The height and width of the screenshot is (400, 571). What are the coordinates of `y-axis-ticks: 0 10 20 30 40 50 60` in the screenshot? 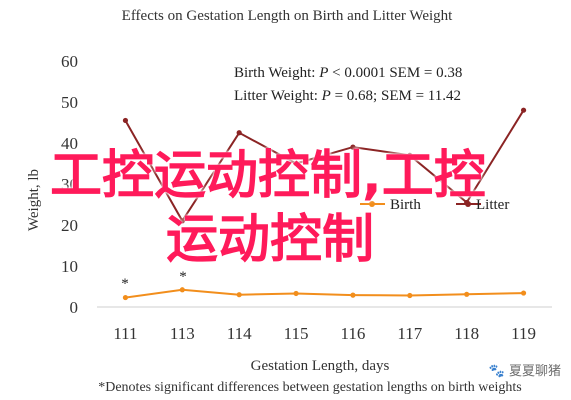 It's located at (69, 184).